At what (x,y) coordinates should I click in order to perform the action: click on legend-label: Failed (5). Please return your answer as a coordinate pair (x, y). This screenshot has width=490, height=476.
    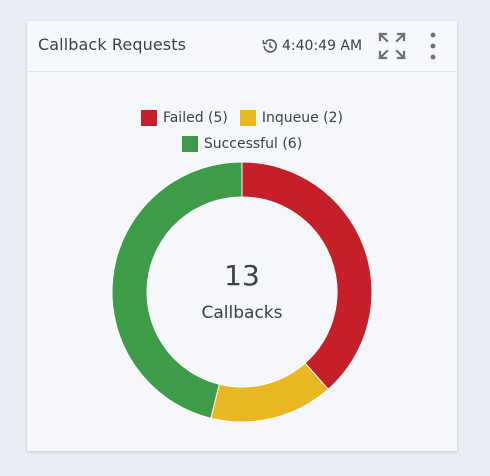
    Looking at the image, I should click on (195, 118).